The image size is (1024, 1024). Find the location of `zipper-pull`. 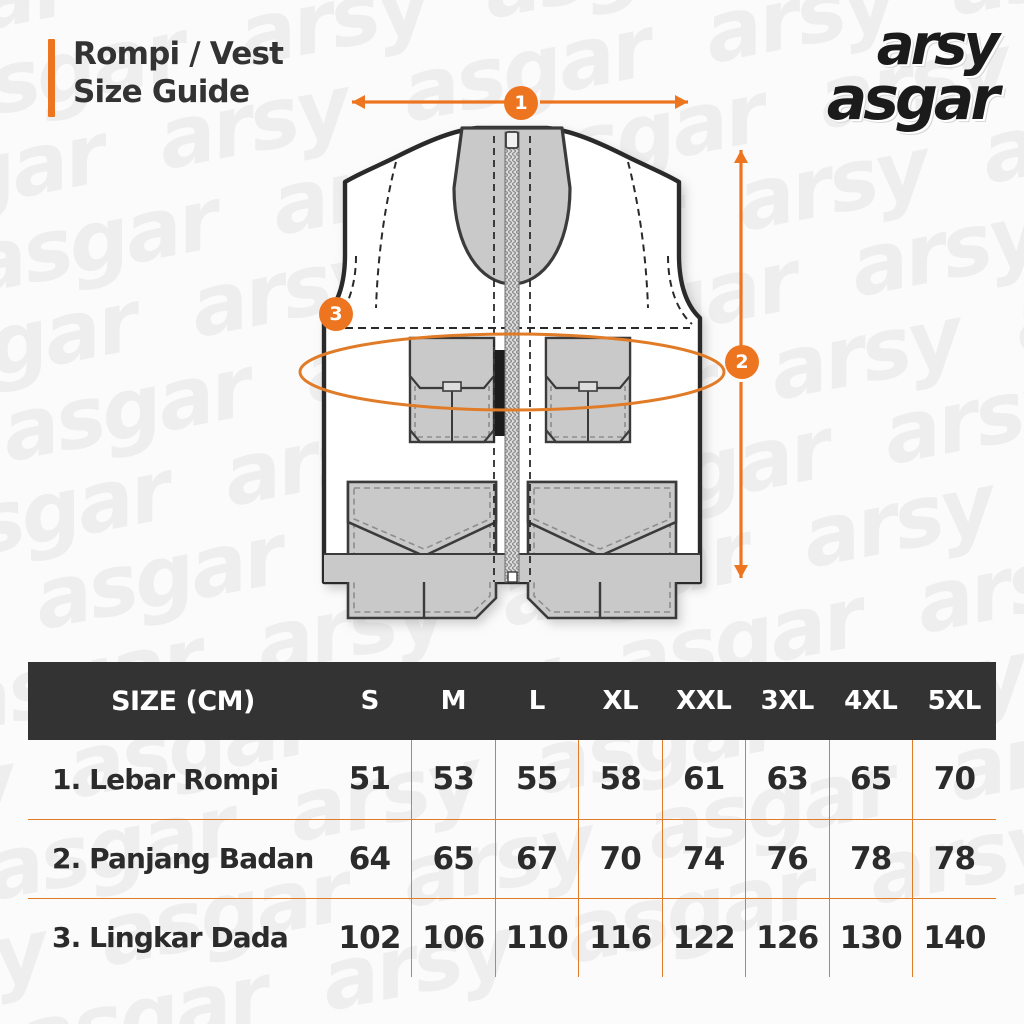

zipper-pull is located at coordinates (512, 140).